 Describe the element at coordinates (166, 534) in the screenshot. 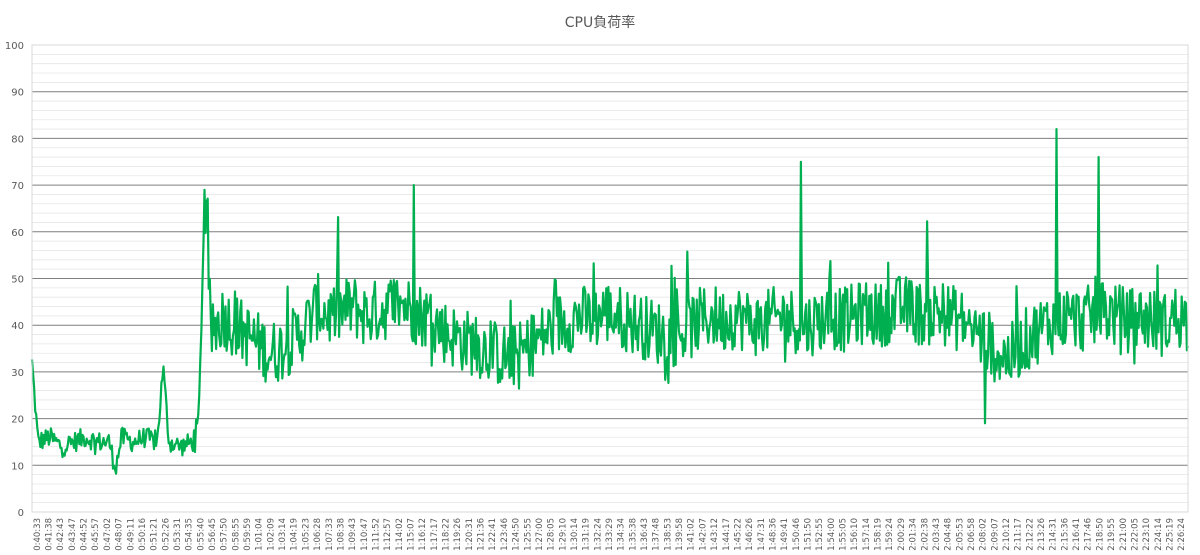

I see `x-tick-label: 0:52:26` at that location.